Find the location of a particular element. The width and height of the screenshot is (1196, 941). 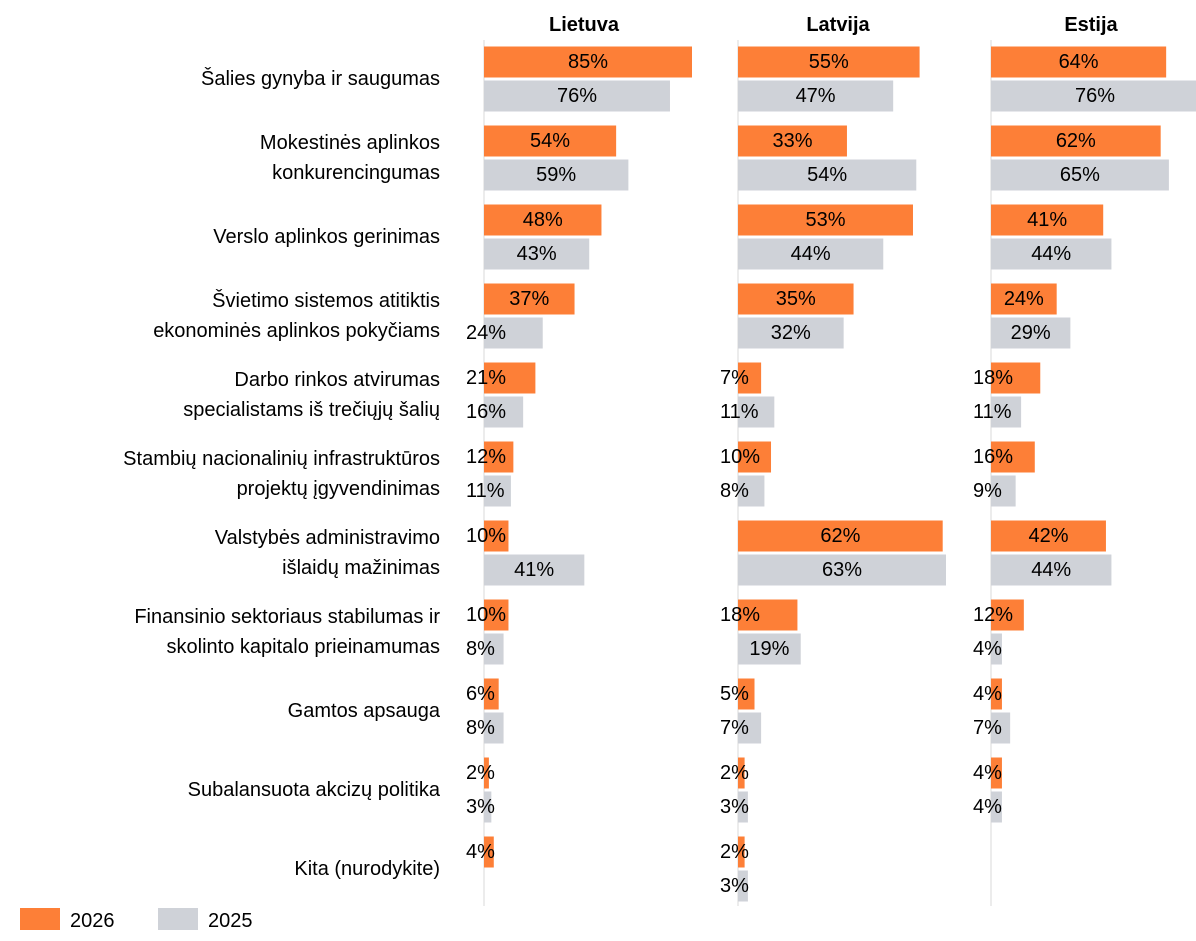

category-label: Verslo aplinkos gerinimas is located at coordinates (326, 237).